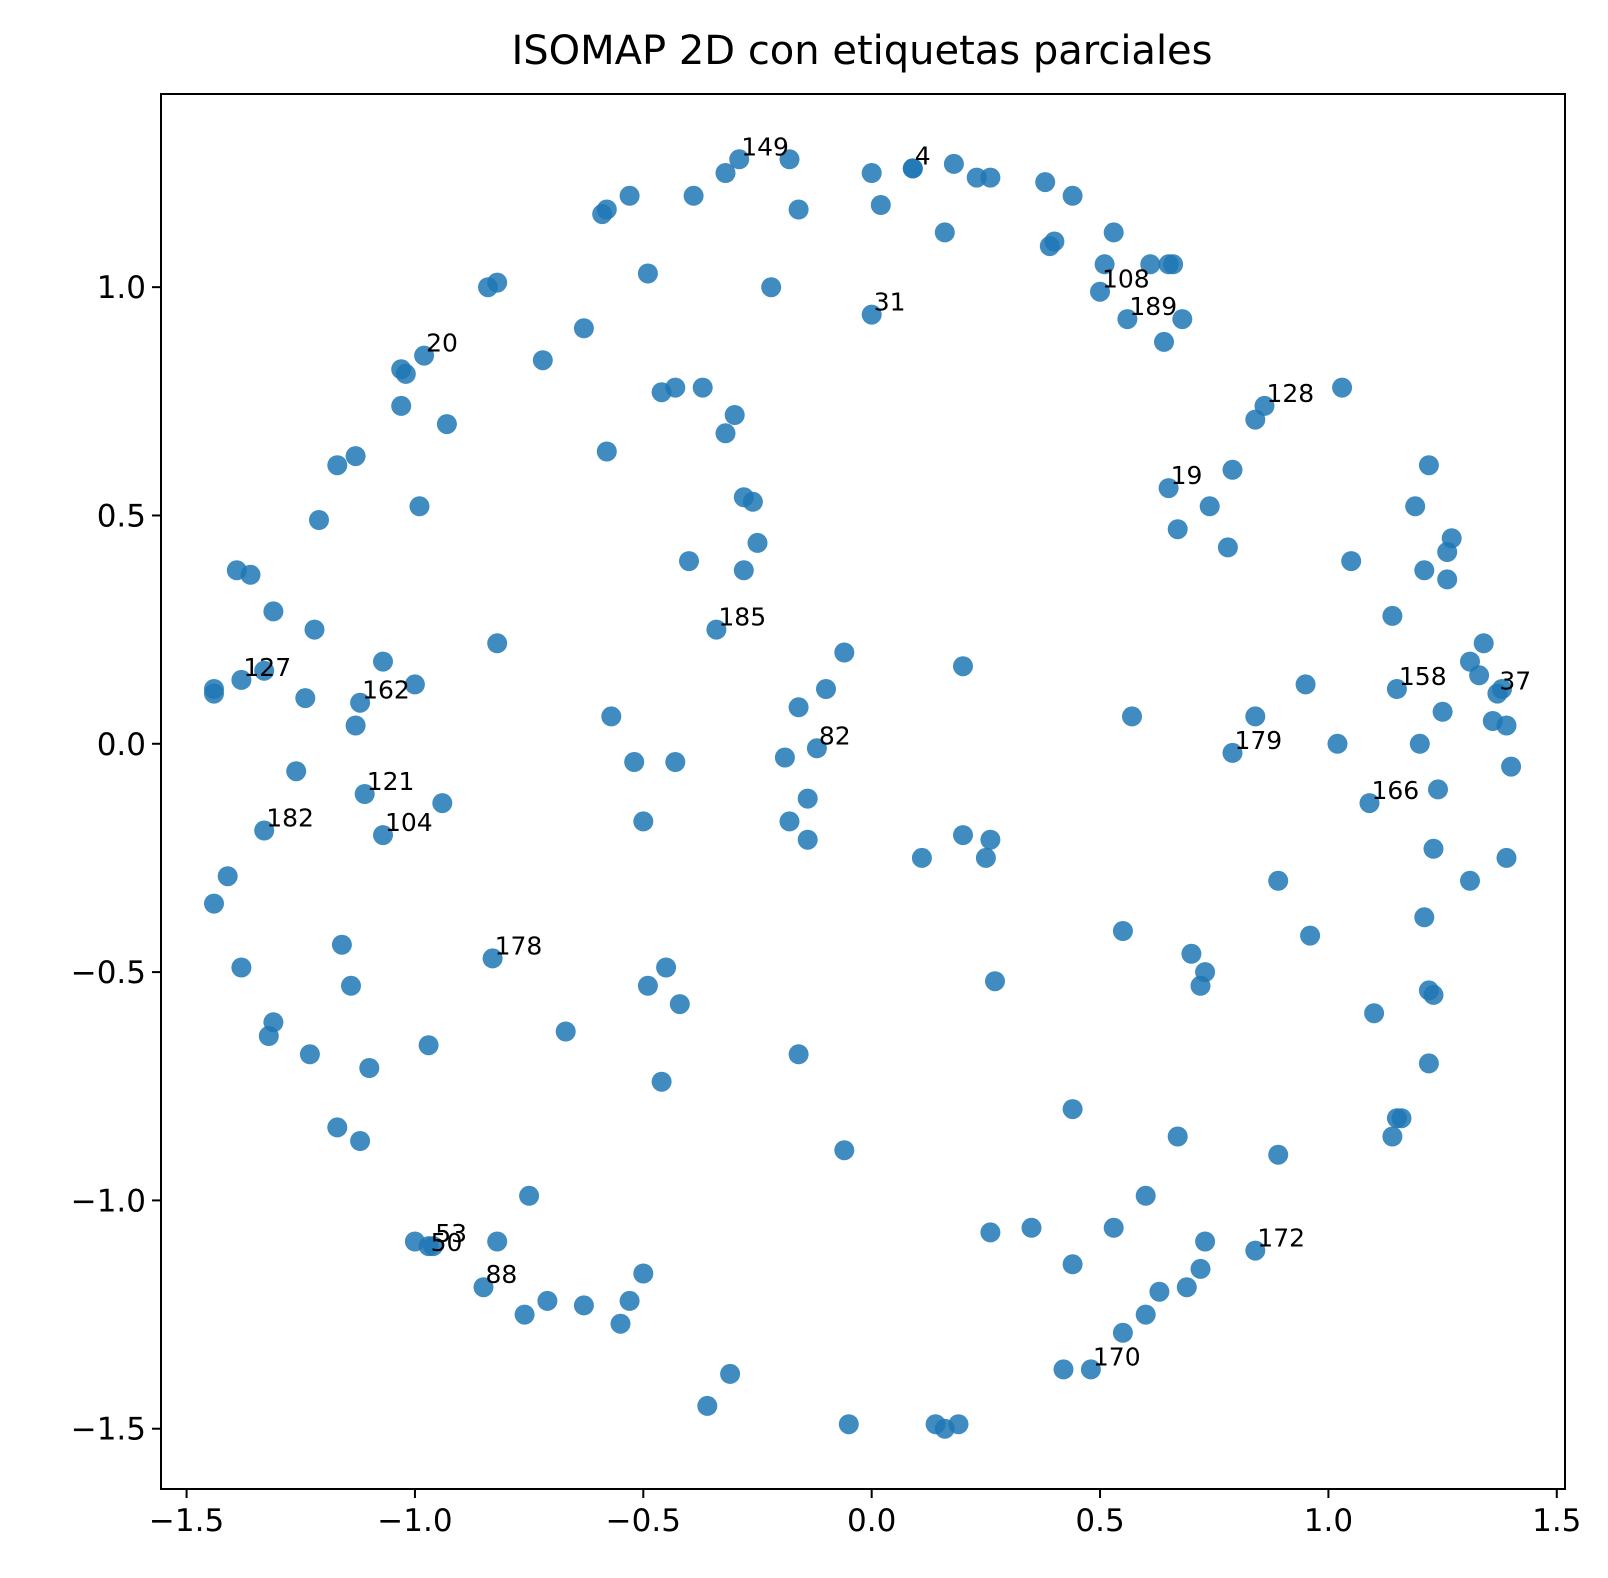 Image resolution: width=1608 pixels, height=1578 pixels. What do you see at coordinates (447, 1242) in the screenshot?
I see `point-label: 50` at bounding box center [447, 1242].